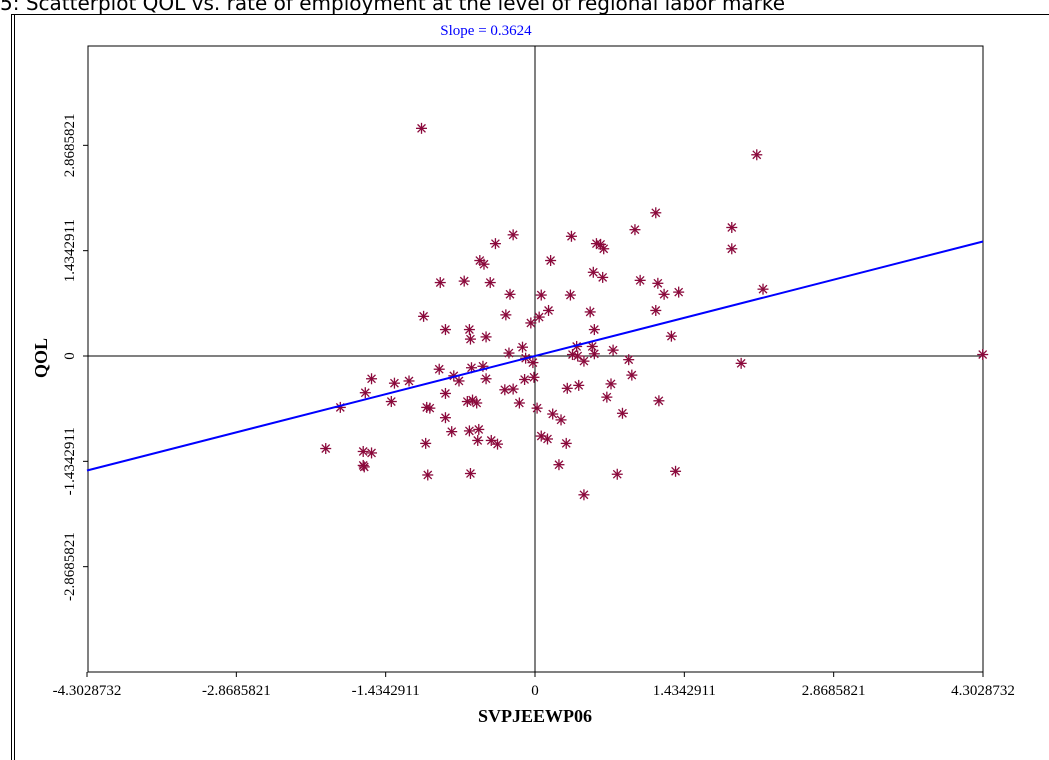 This screenshot has height=760, width=1049. I want to click on x-tick-label: -1.4342911, so click(386, 691).